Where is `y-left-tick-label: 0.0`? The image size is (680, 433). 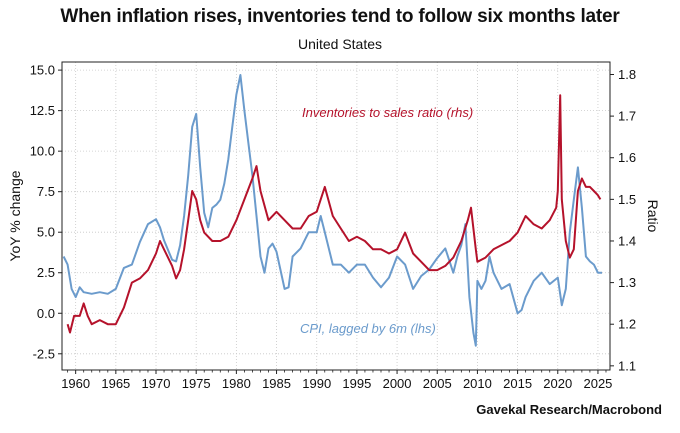
y-left-tick-label: 0.0 is located at coordinates (46, 313).